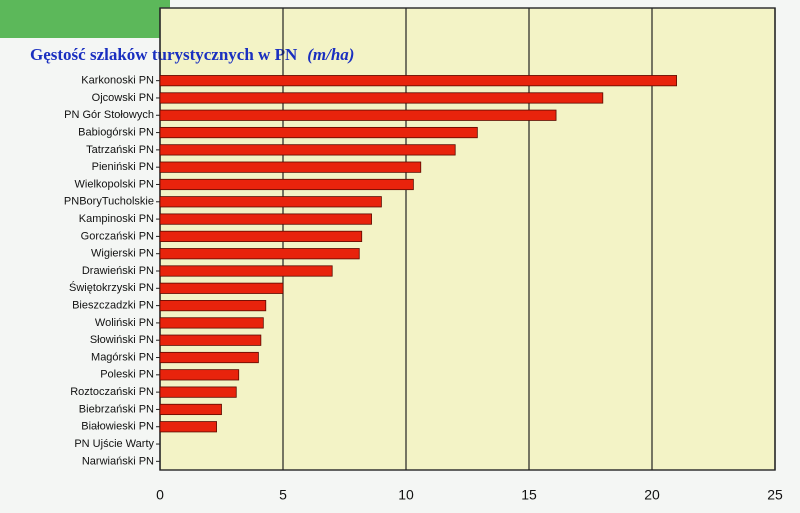 The image size is (800, 513). Describe the element at coordinates (113, 306) in the screenshot. I see `y-tick-label: Bieszczadzki PN` at that location.